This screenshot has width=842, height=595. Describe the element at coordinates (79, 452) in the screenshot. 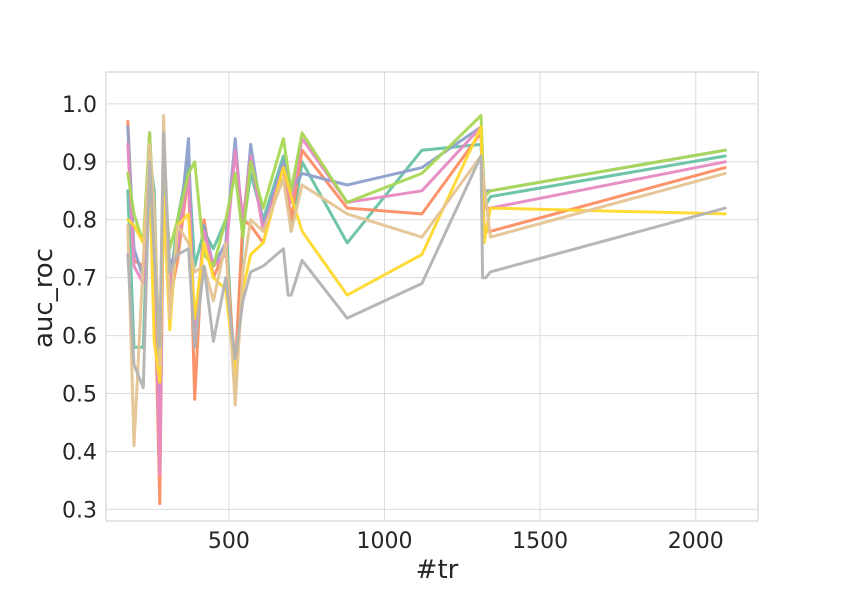

I see `y-tick-label: 0.4` at that location.